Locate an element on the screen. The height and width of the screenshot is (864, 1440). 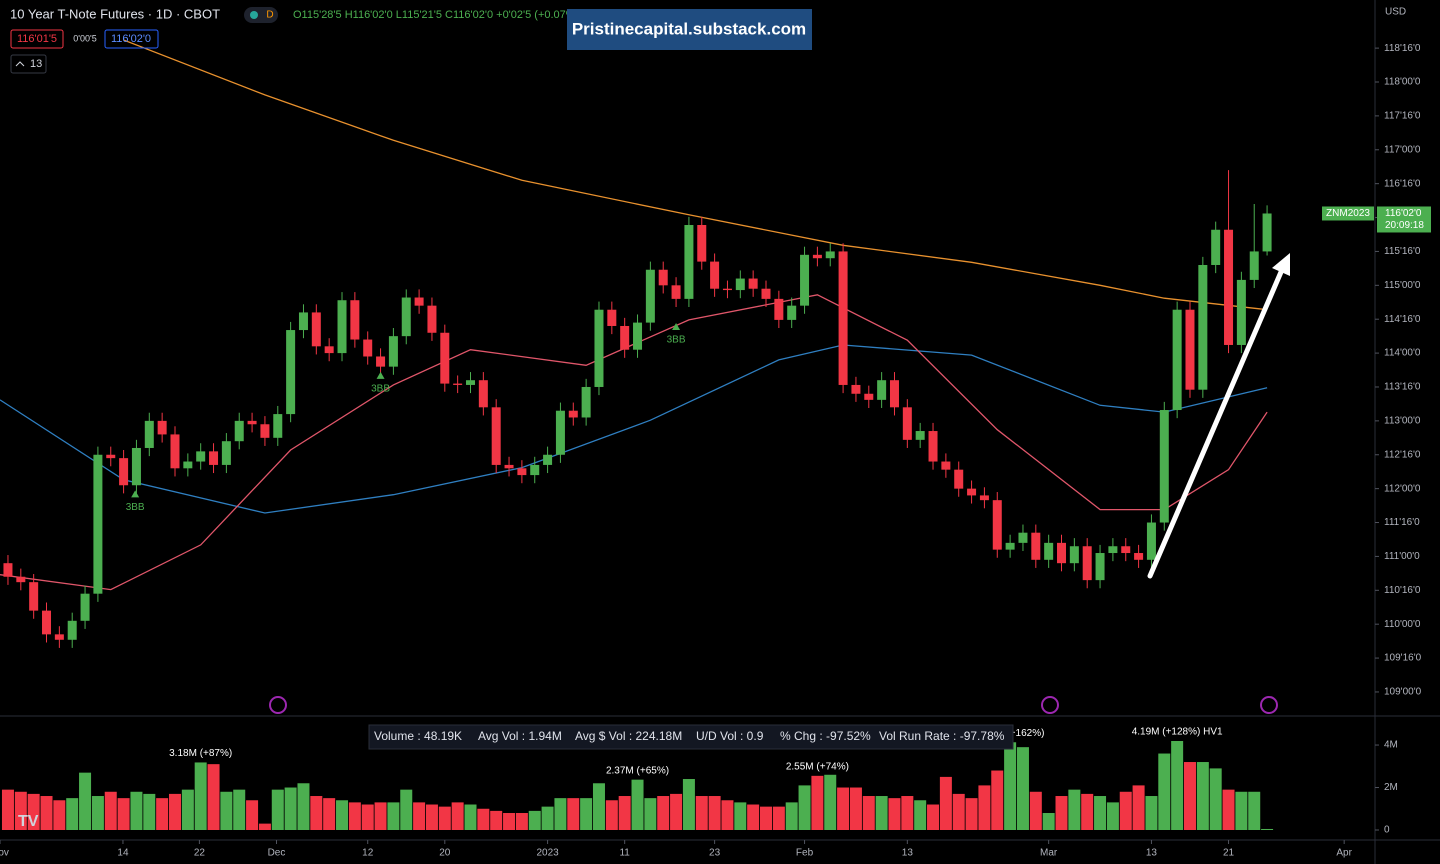
currency: USD is located at coordinates (1395, 12).